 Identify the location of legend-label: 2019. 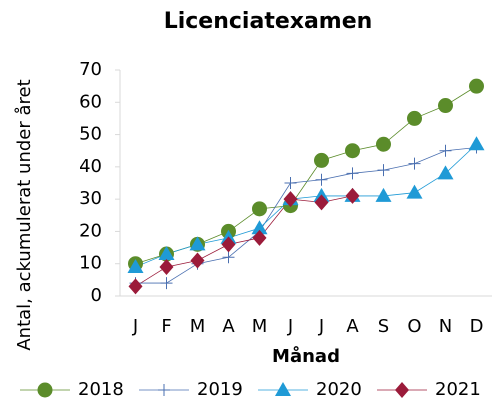
(220, 389).